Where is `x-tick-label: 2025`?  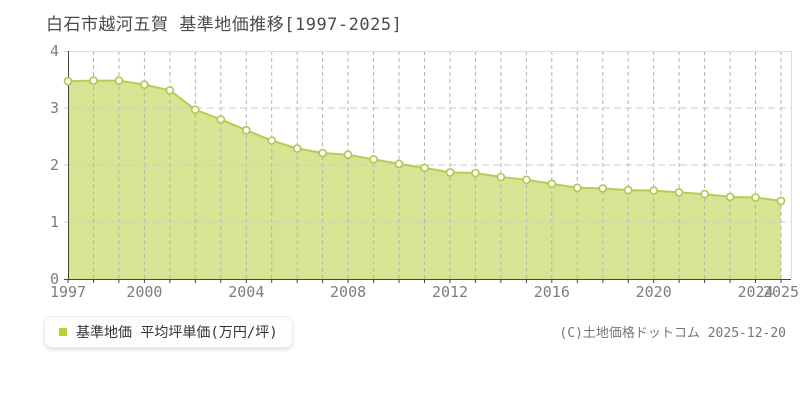 x-tick-label: 2025 is located at coordinates (781, 292).